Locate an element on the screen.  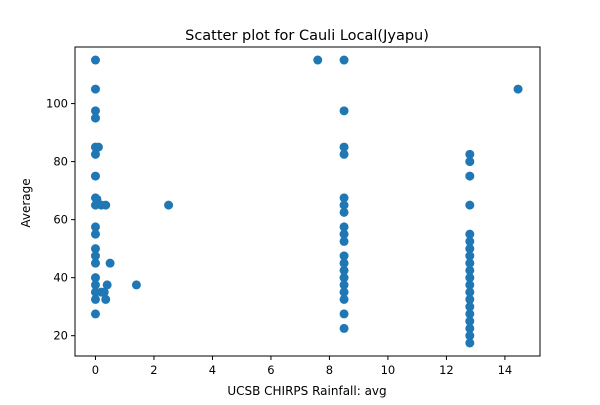
y-tick-label: 60 is located at coordinates (60, 220).